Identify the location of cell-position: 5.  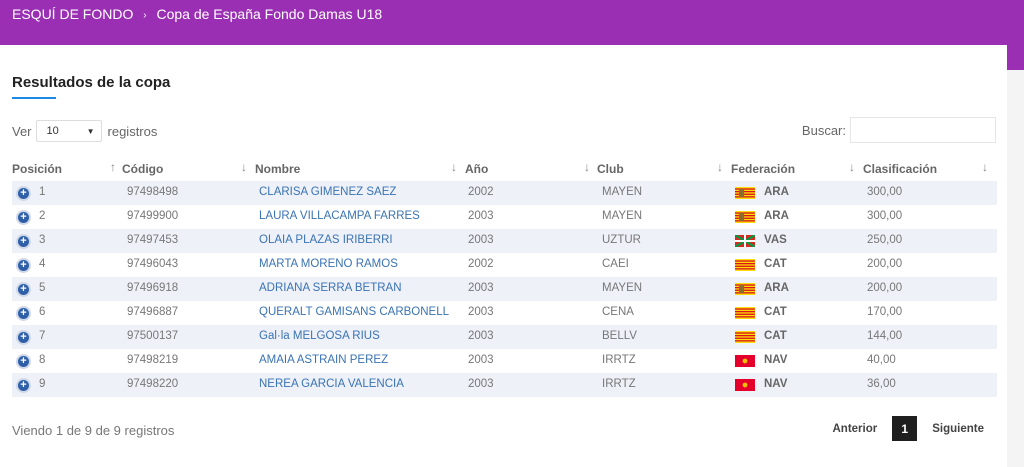
(42, 288).